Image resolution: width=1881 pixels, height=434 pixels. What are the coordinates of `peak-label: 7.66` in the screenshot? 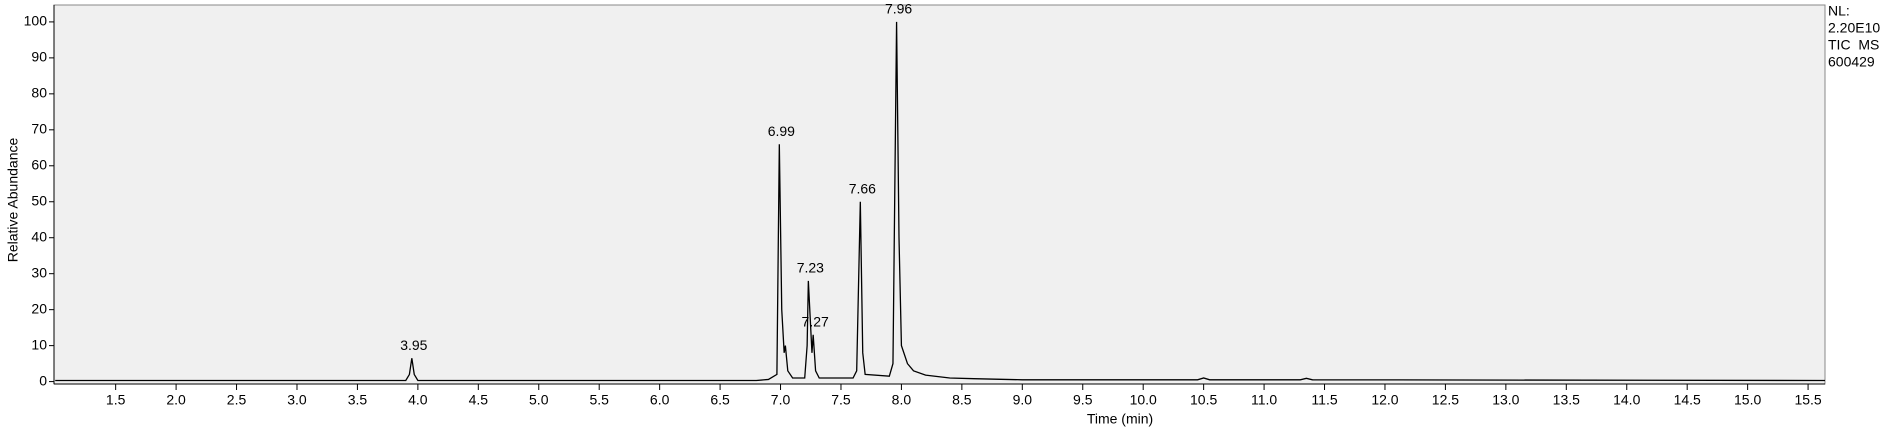 It's located at (862, 188).